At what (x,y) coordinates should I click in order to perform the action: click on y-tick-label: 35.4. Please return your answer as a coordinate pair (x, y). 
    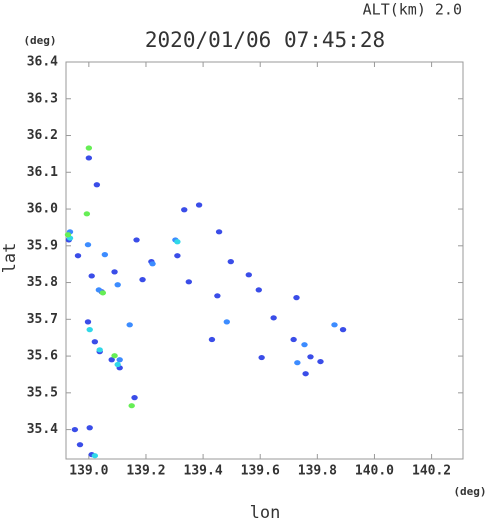
    Looking at the image, I should click on (42, 429).